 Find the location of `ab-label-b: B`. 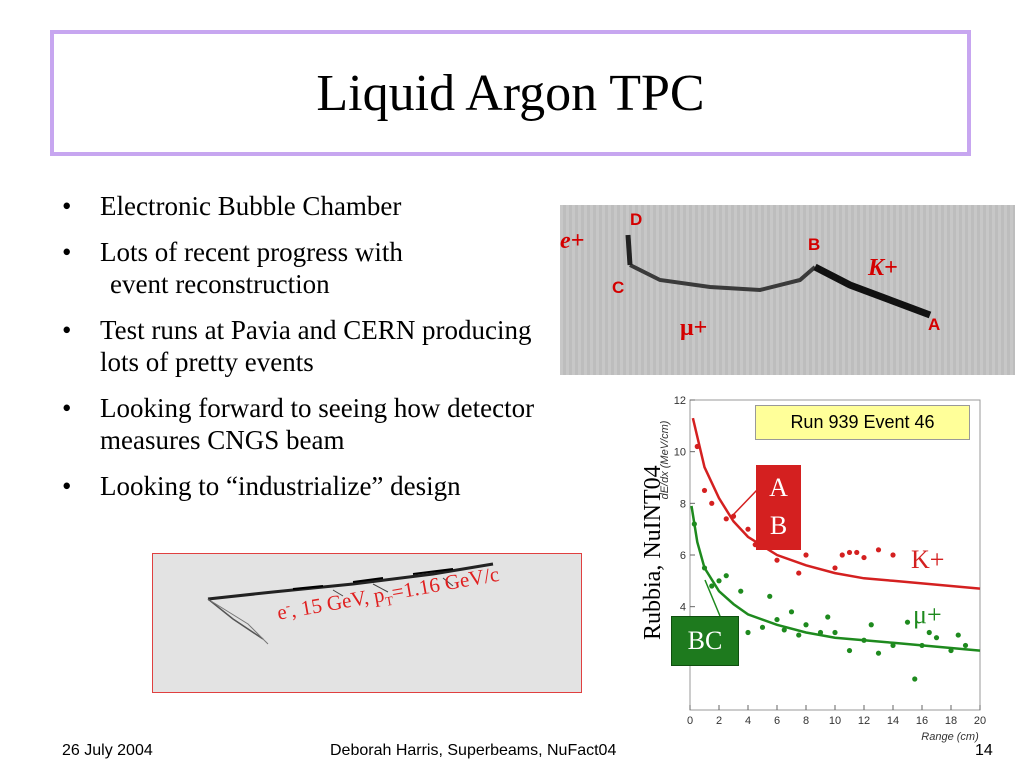

ab-label-b: B is located at coordinates (778, 525).